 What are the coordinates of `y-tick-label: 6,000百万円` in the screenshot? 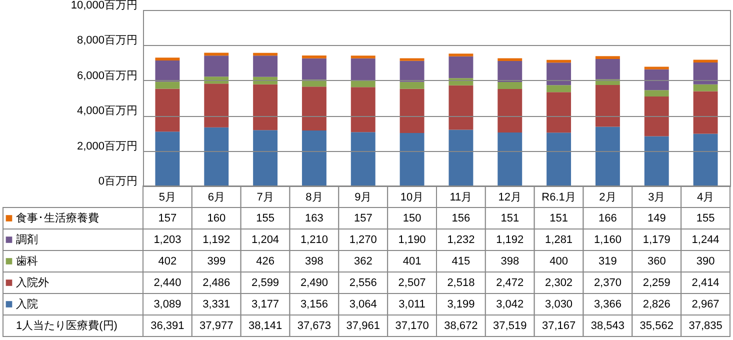 It's located at (107, 76).